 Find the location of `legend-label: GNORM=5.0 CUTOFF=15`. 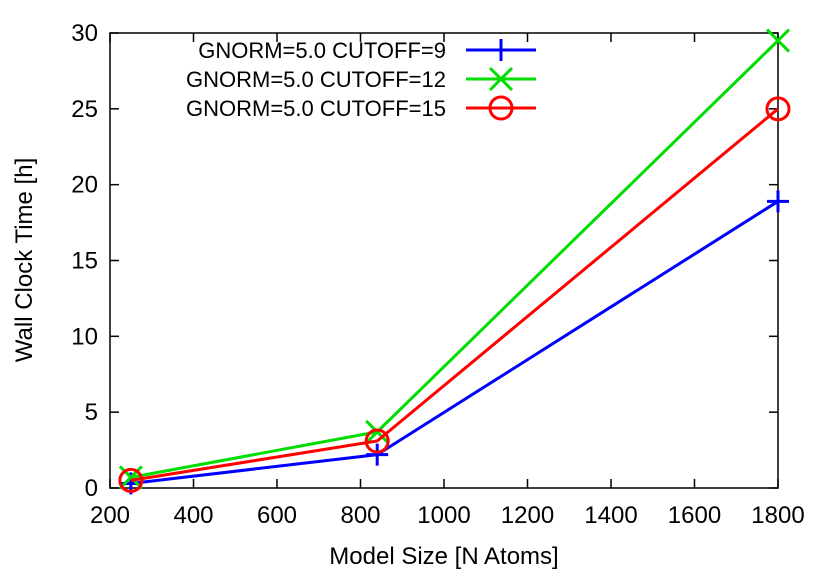

legend-label: GNORM=5.0 CUTOFF=15 is located at coordinates (316, 108).